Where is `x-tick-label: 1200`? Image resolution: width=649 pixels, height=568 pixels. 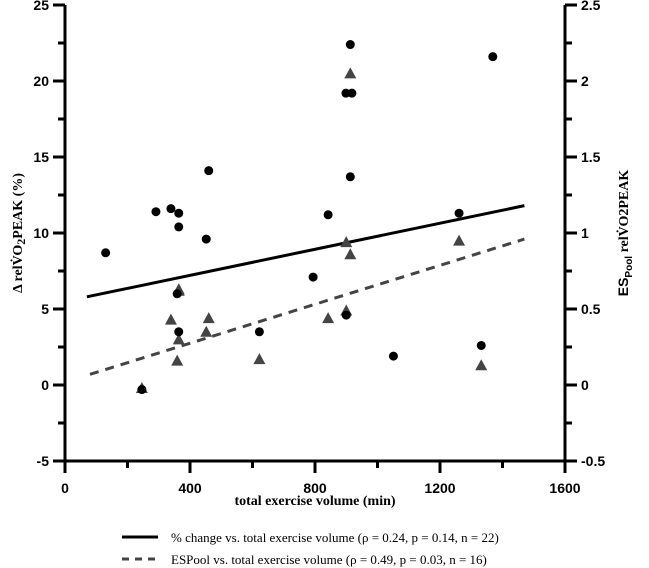 x-tick-label: 1200 is located at coordinates (439, 488).